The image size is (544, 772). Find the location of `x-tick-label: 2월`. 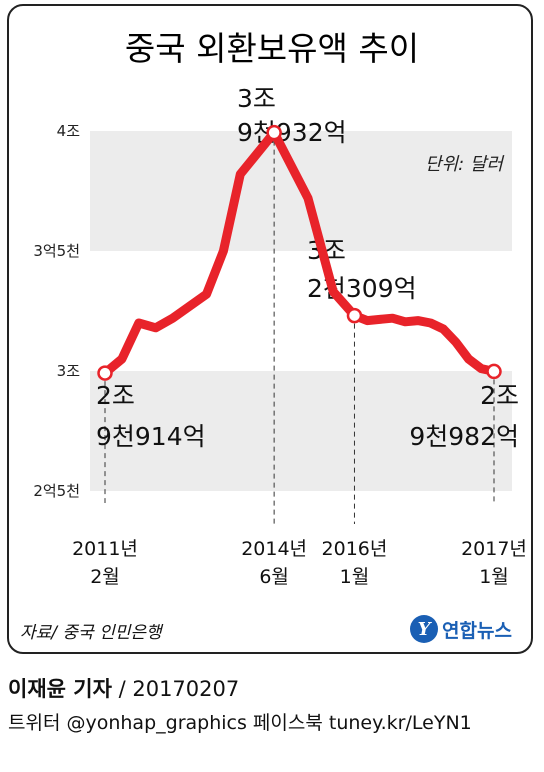

x-tick-label: 2월 is located at coordinates (105, 577).